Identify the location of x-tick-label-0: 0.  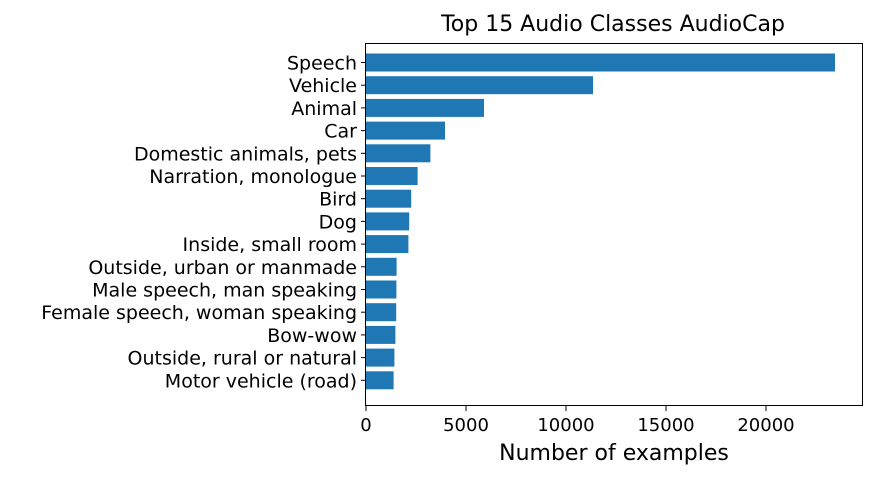
(365, 425).